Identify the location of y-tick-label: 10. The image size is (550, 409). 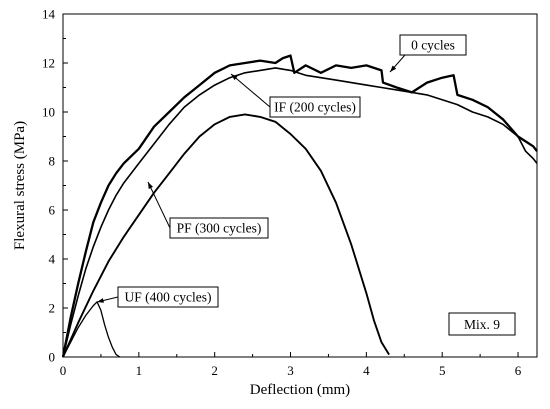
(48, 112).